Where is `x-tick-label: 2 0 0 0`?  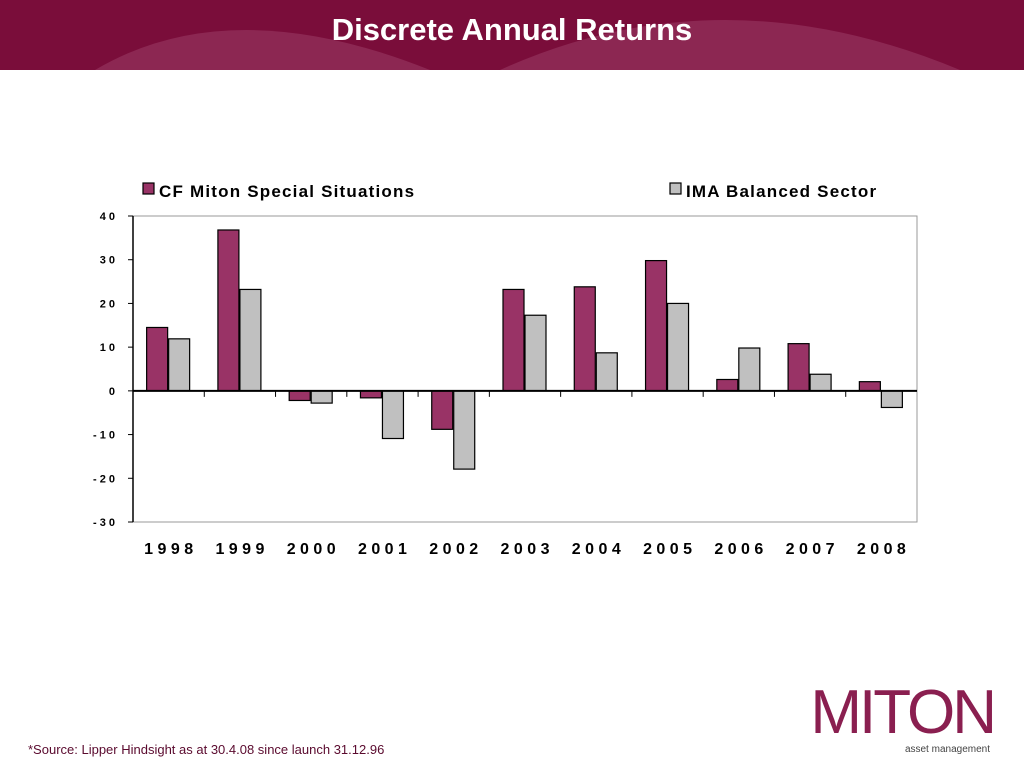
x-tick-label: 2 0 0 0 is located at coordinates (311, 549).